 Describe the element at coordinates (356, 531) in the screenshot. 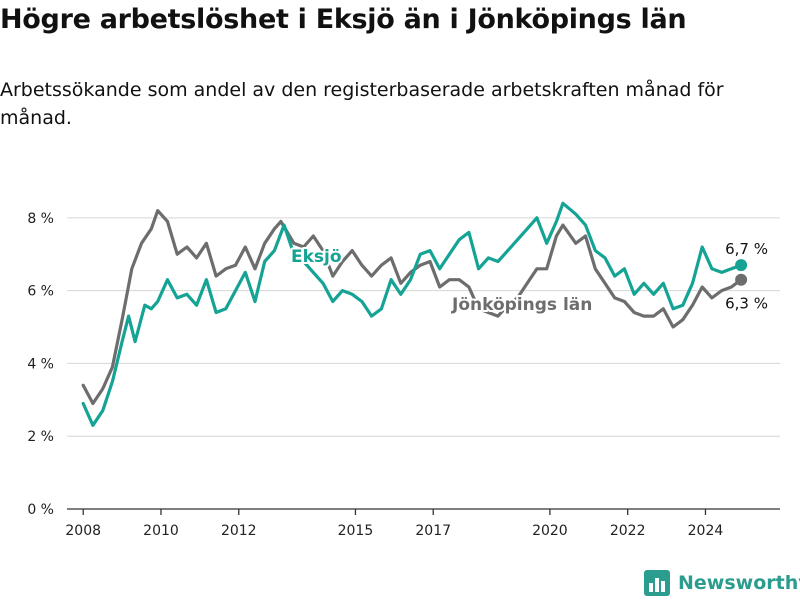

I see `x-tick-label: 2015` at that location.